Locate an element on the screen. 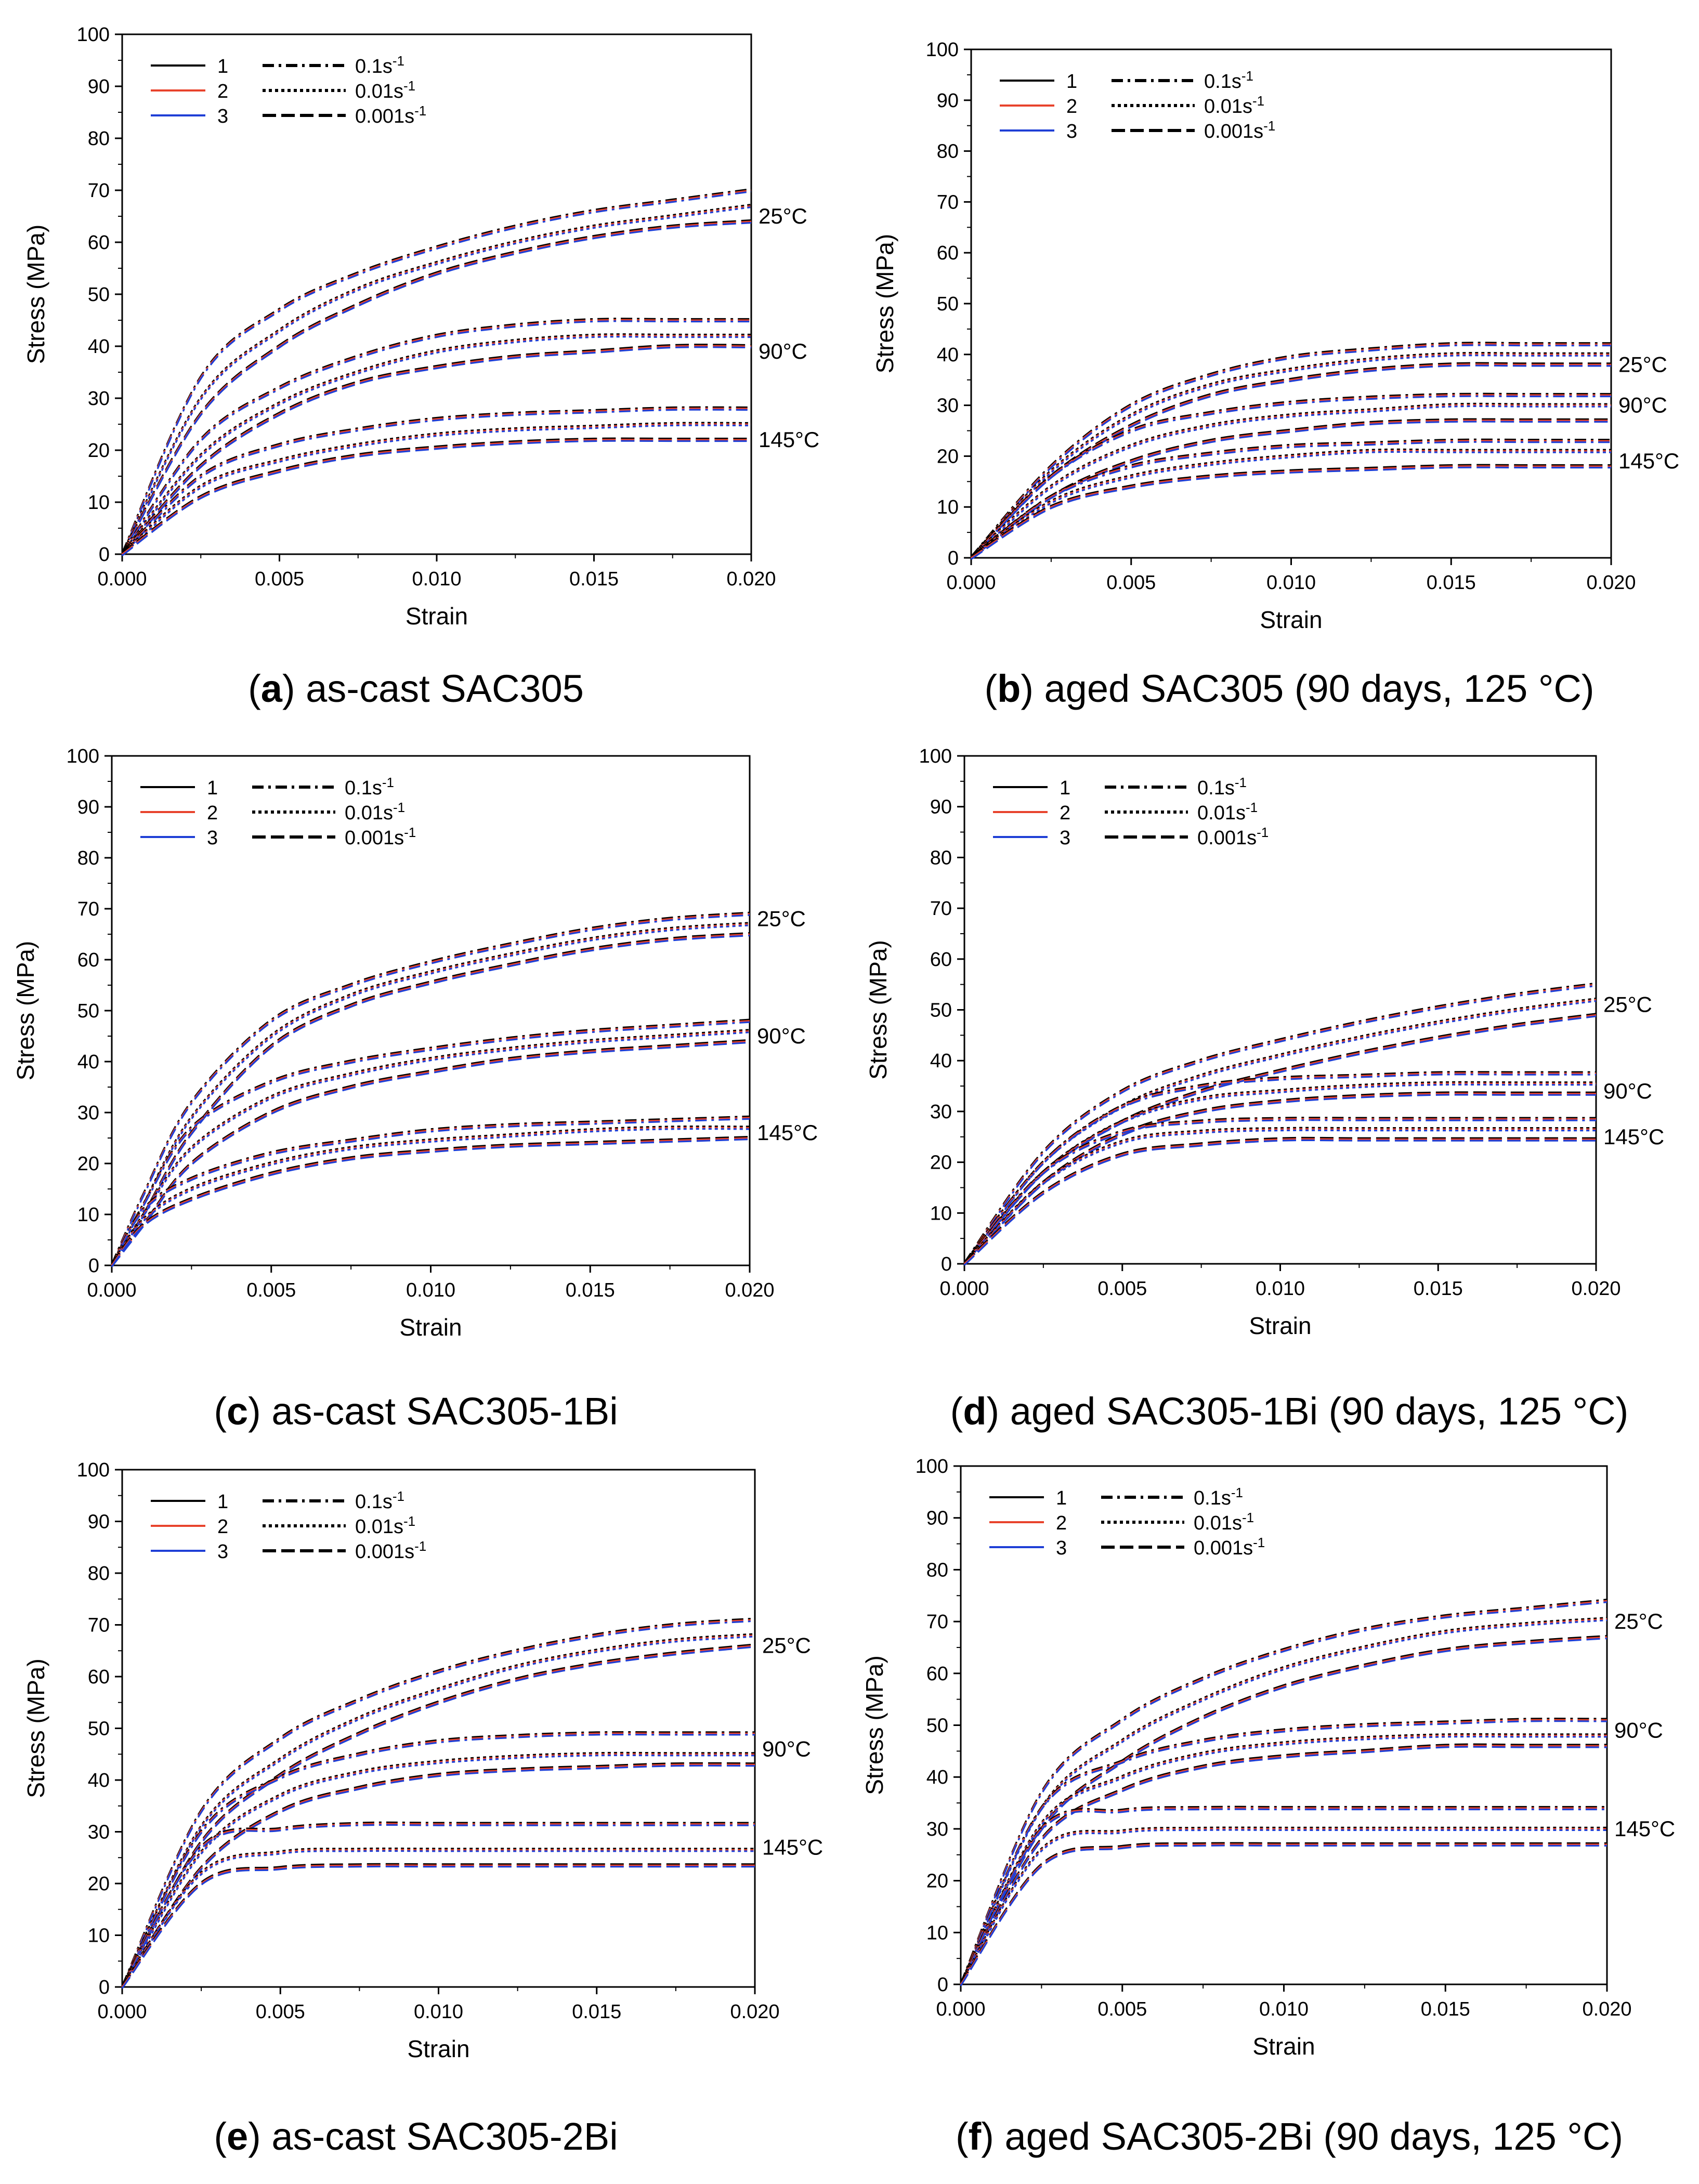 Image resolution: width=1699 pixels, height=2184 pixels. legend-rate-label: 0.001s-1 is located at coordinates (1233, 837).